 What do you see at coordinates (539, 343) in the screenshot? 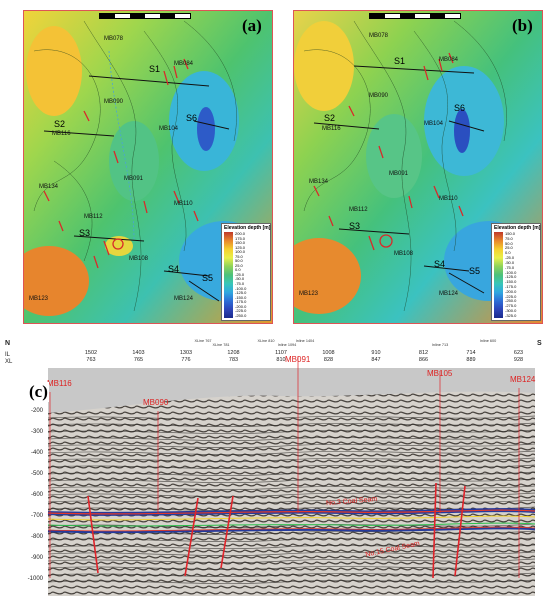
I see `south-label: S` at bounding box center [539, 343].